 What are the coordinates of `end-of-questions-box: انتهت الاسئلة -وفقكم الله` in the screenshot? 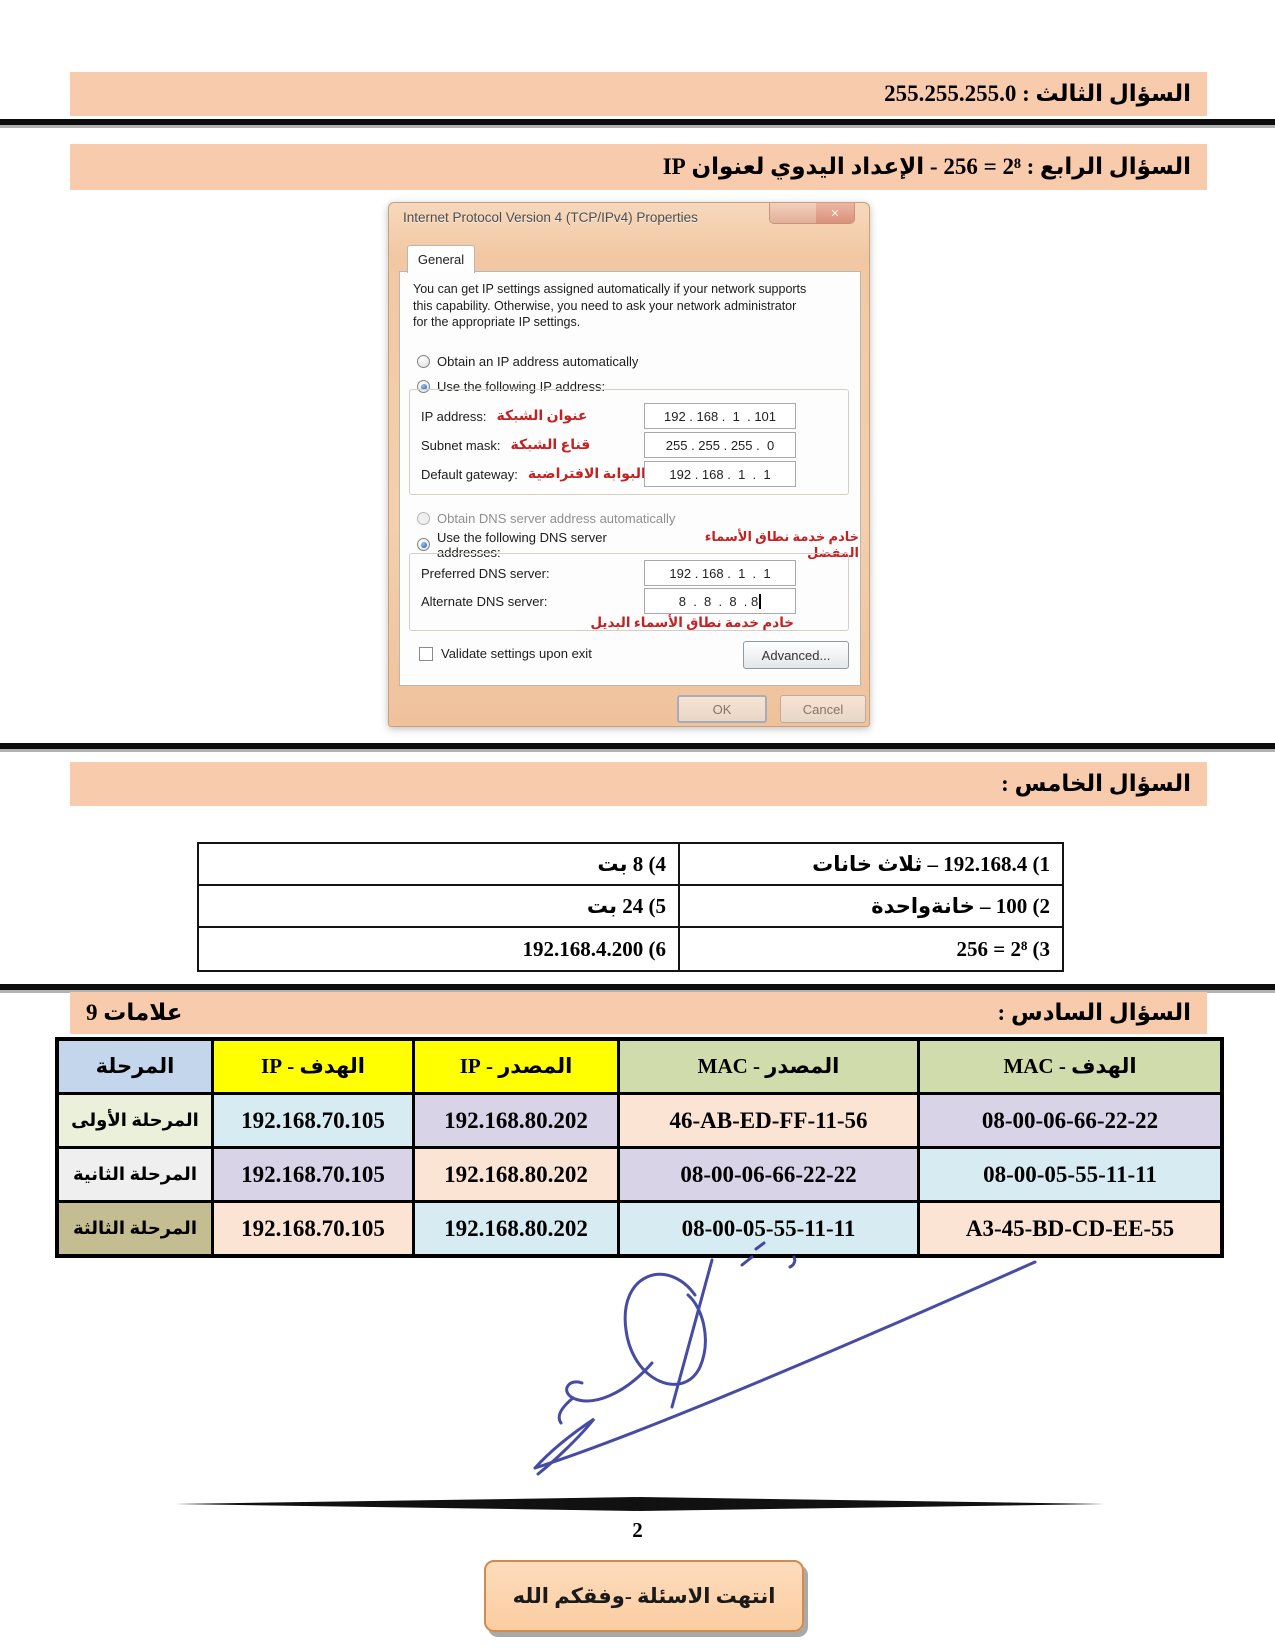 It's located at (644, 1596).